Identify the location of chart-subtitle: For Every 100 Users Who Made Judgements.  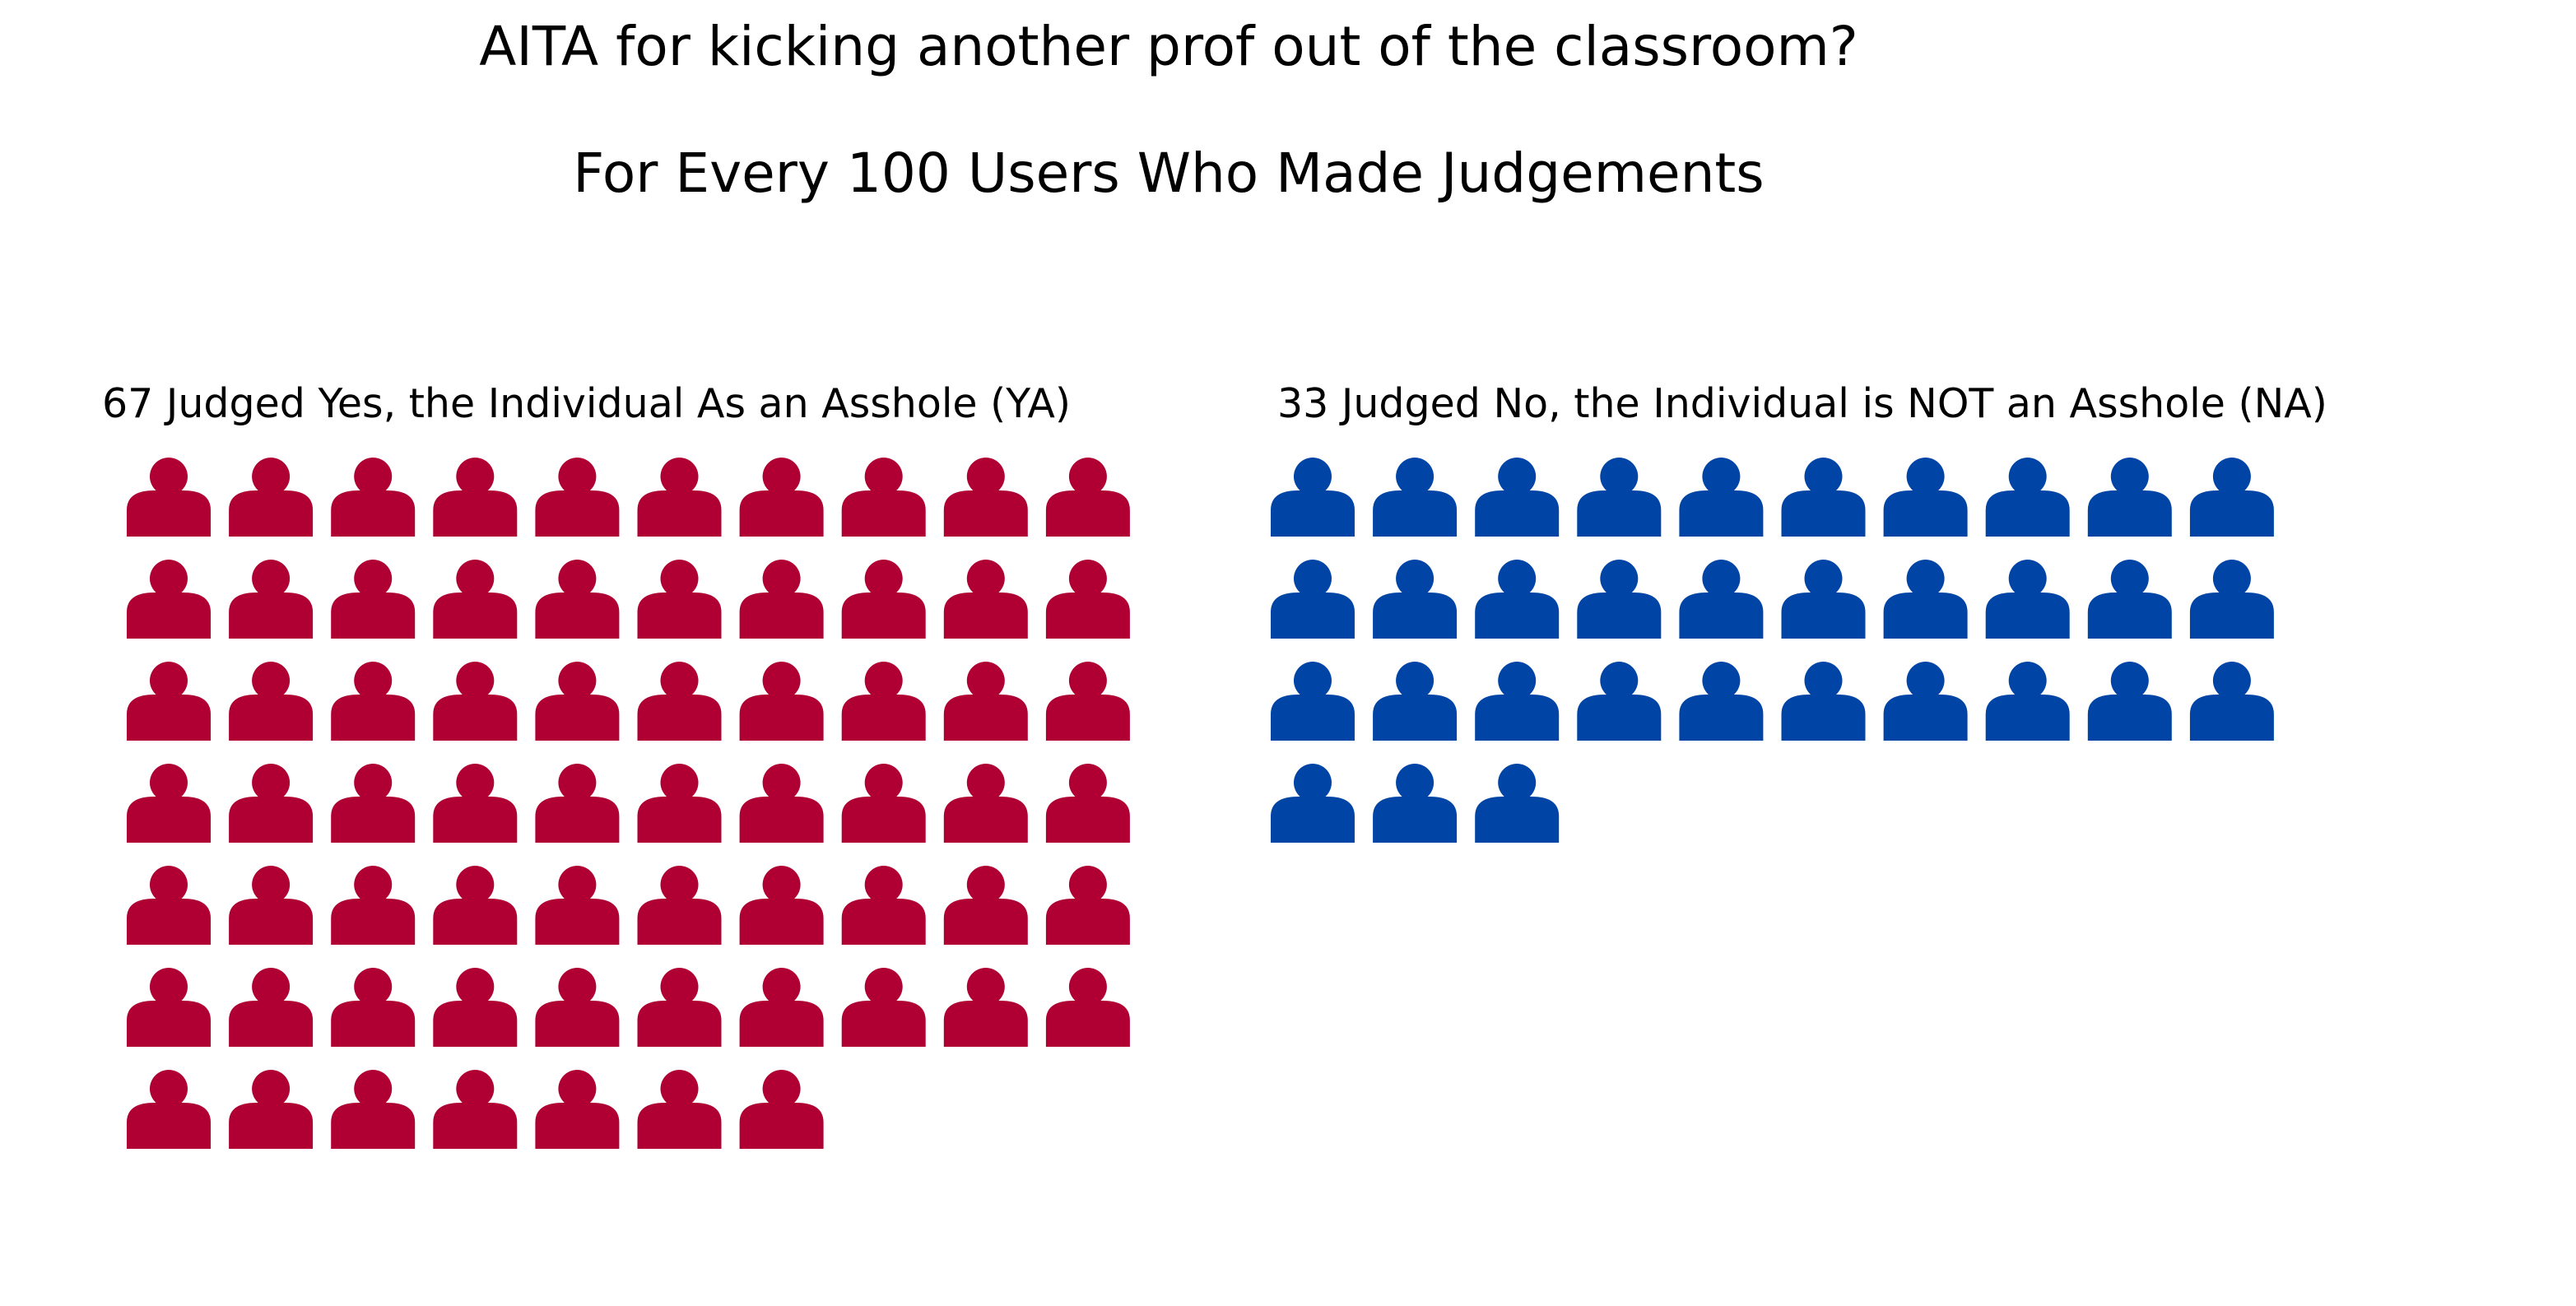
(1169, 173).